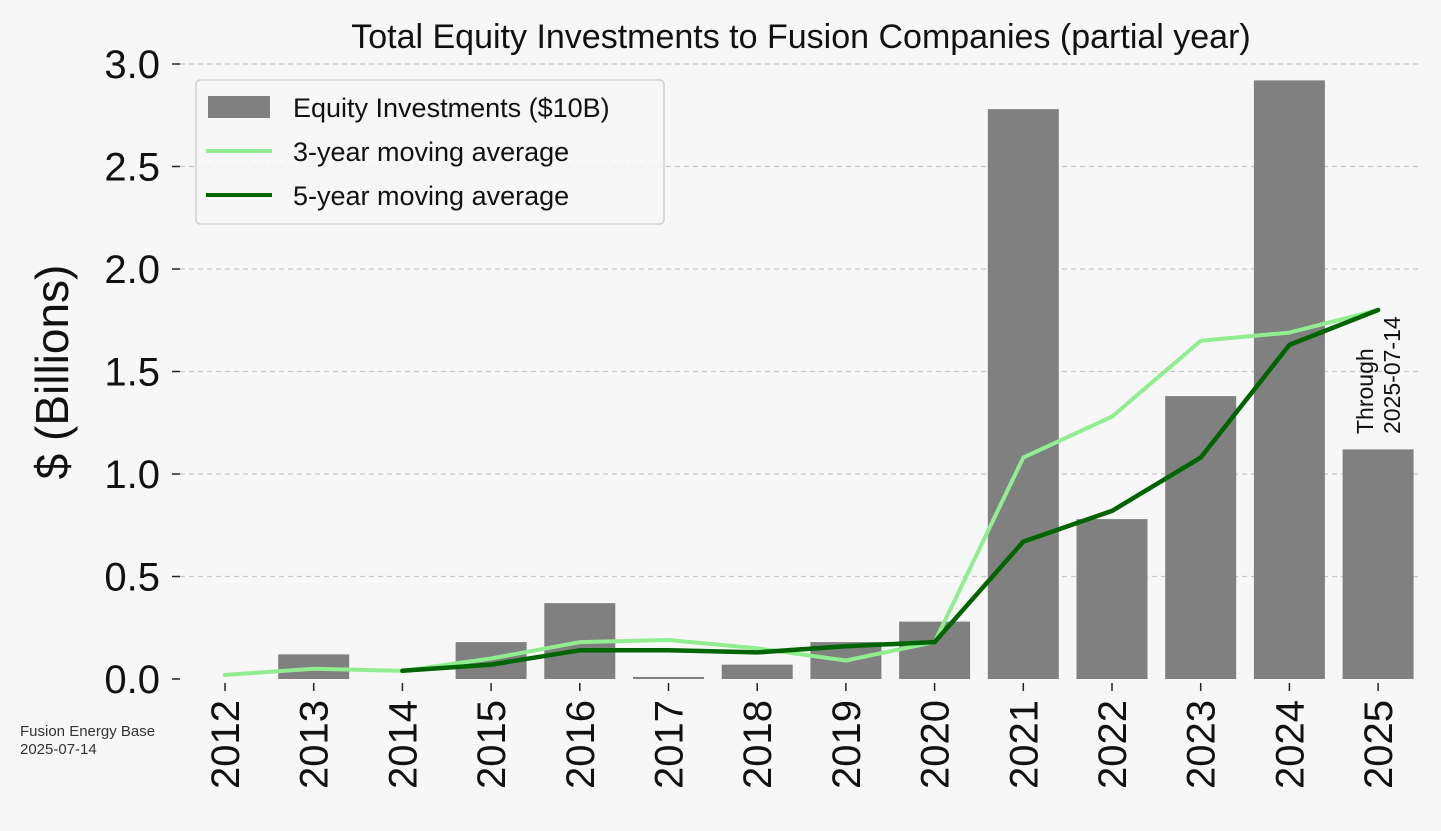 This screenshot has height=831, width=1441. Describe the element at coordinates (492, 744) in the screenshot. I see `x-tick-label: 2015` at that location.